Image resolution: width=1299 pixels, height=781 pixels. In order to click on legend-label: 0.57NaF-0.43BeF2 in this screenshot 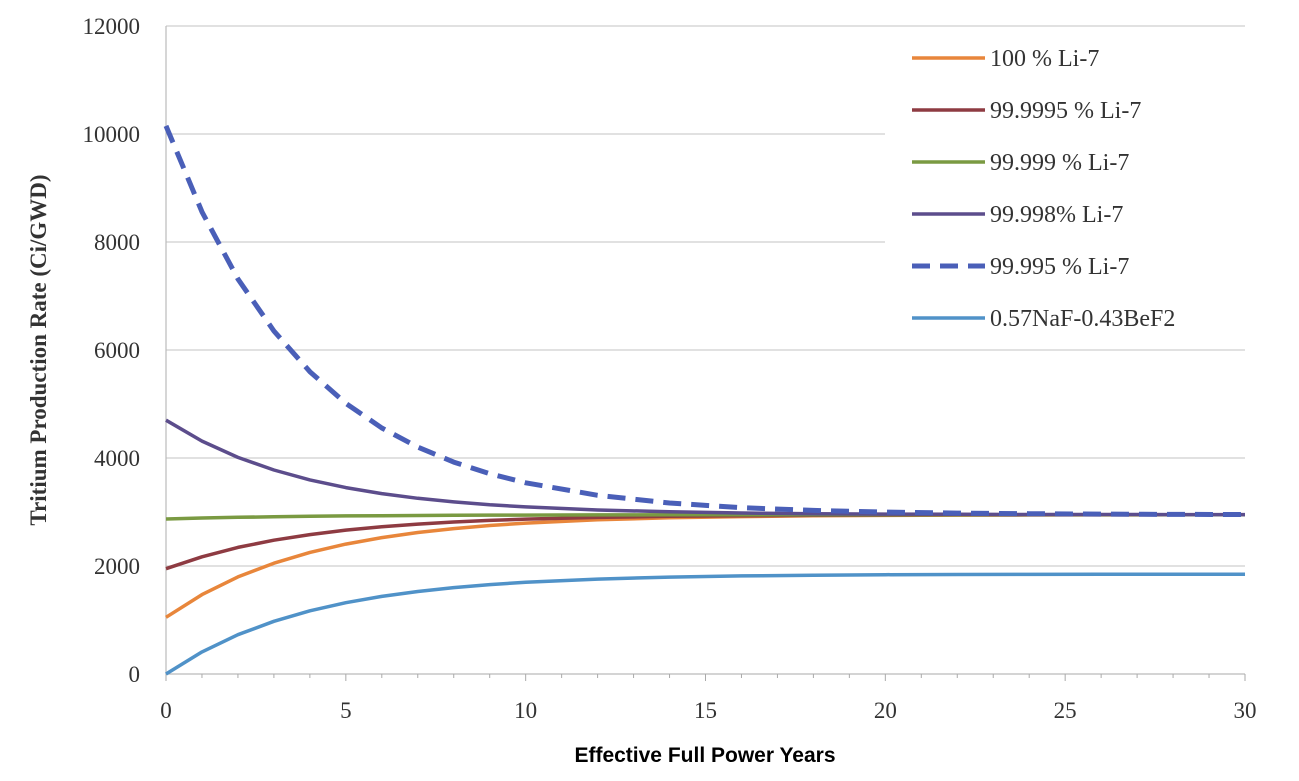, I will do `click(1082, 319)`.